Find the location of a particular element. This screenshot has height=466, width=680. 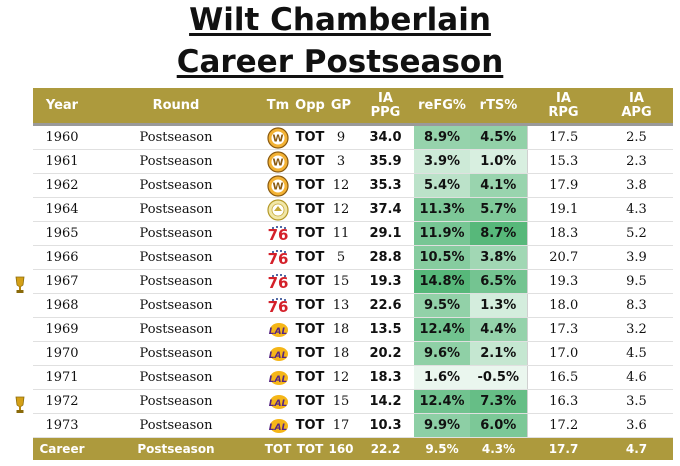

row-gp: 12 is located at coordinates (341, 185).